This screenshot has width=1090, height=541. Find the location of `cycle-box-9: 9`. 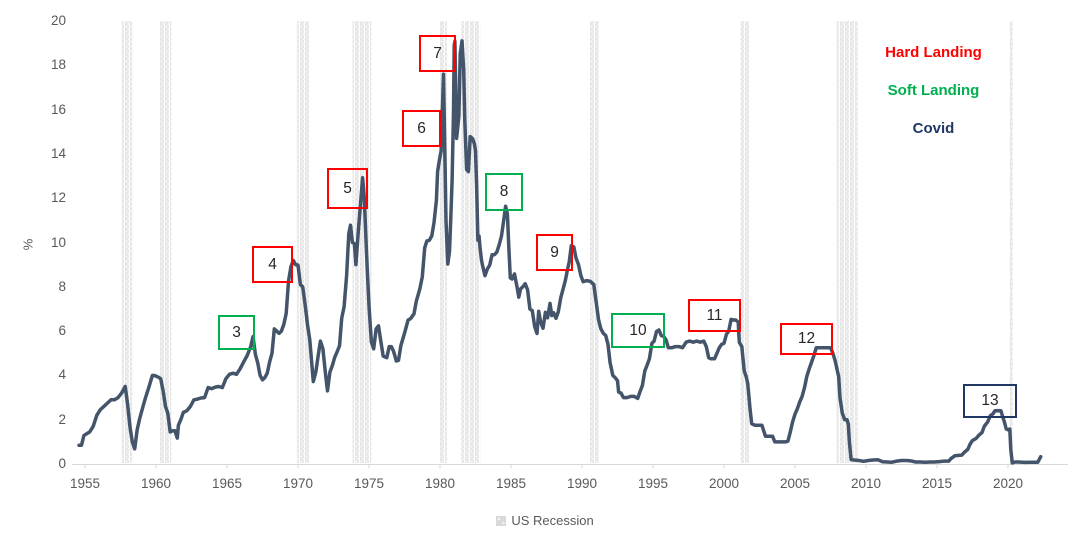

cycle-box-9: 9 is located at coordinates (554, 252).